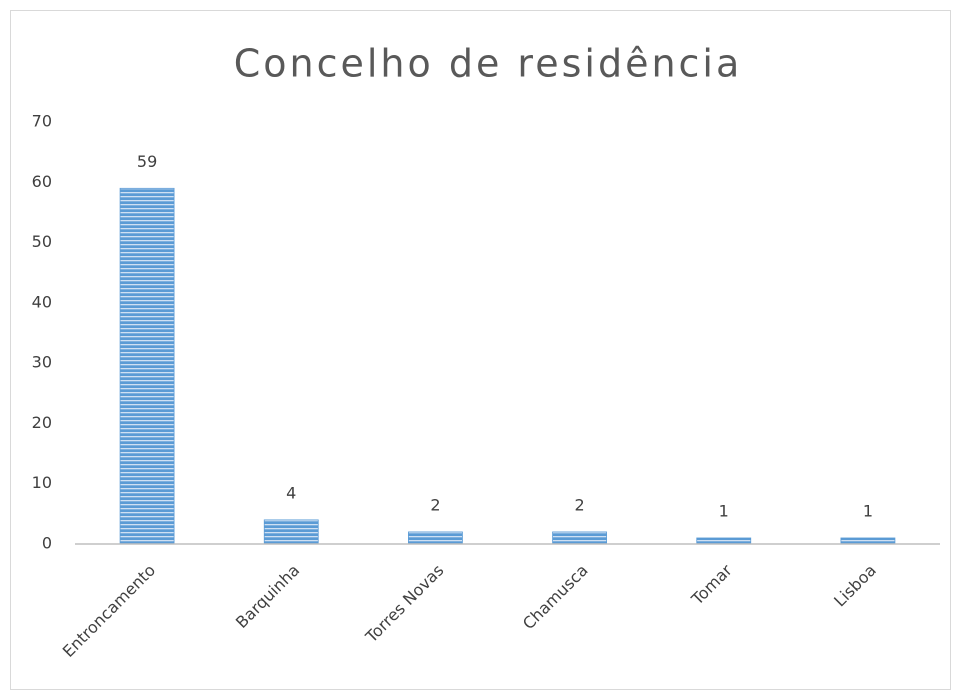 This screenshot has width=962, height=700. What do you see at coordinates (42, 121) in the screenshot?
I see `y-tick-label: 70` at bounding box center [42, 121].